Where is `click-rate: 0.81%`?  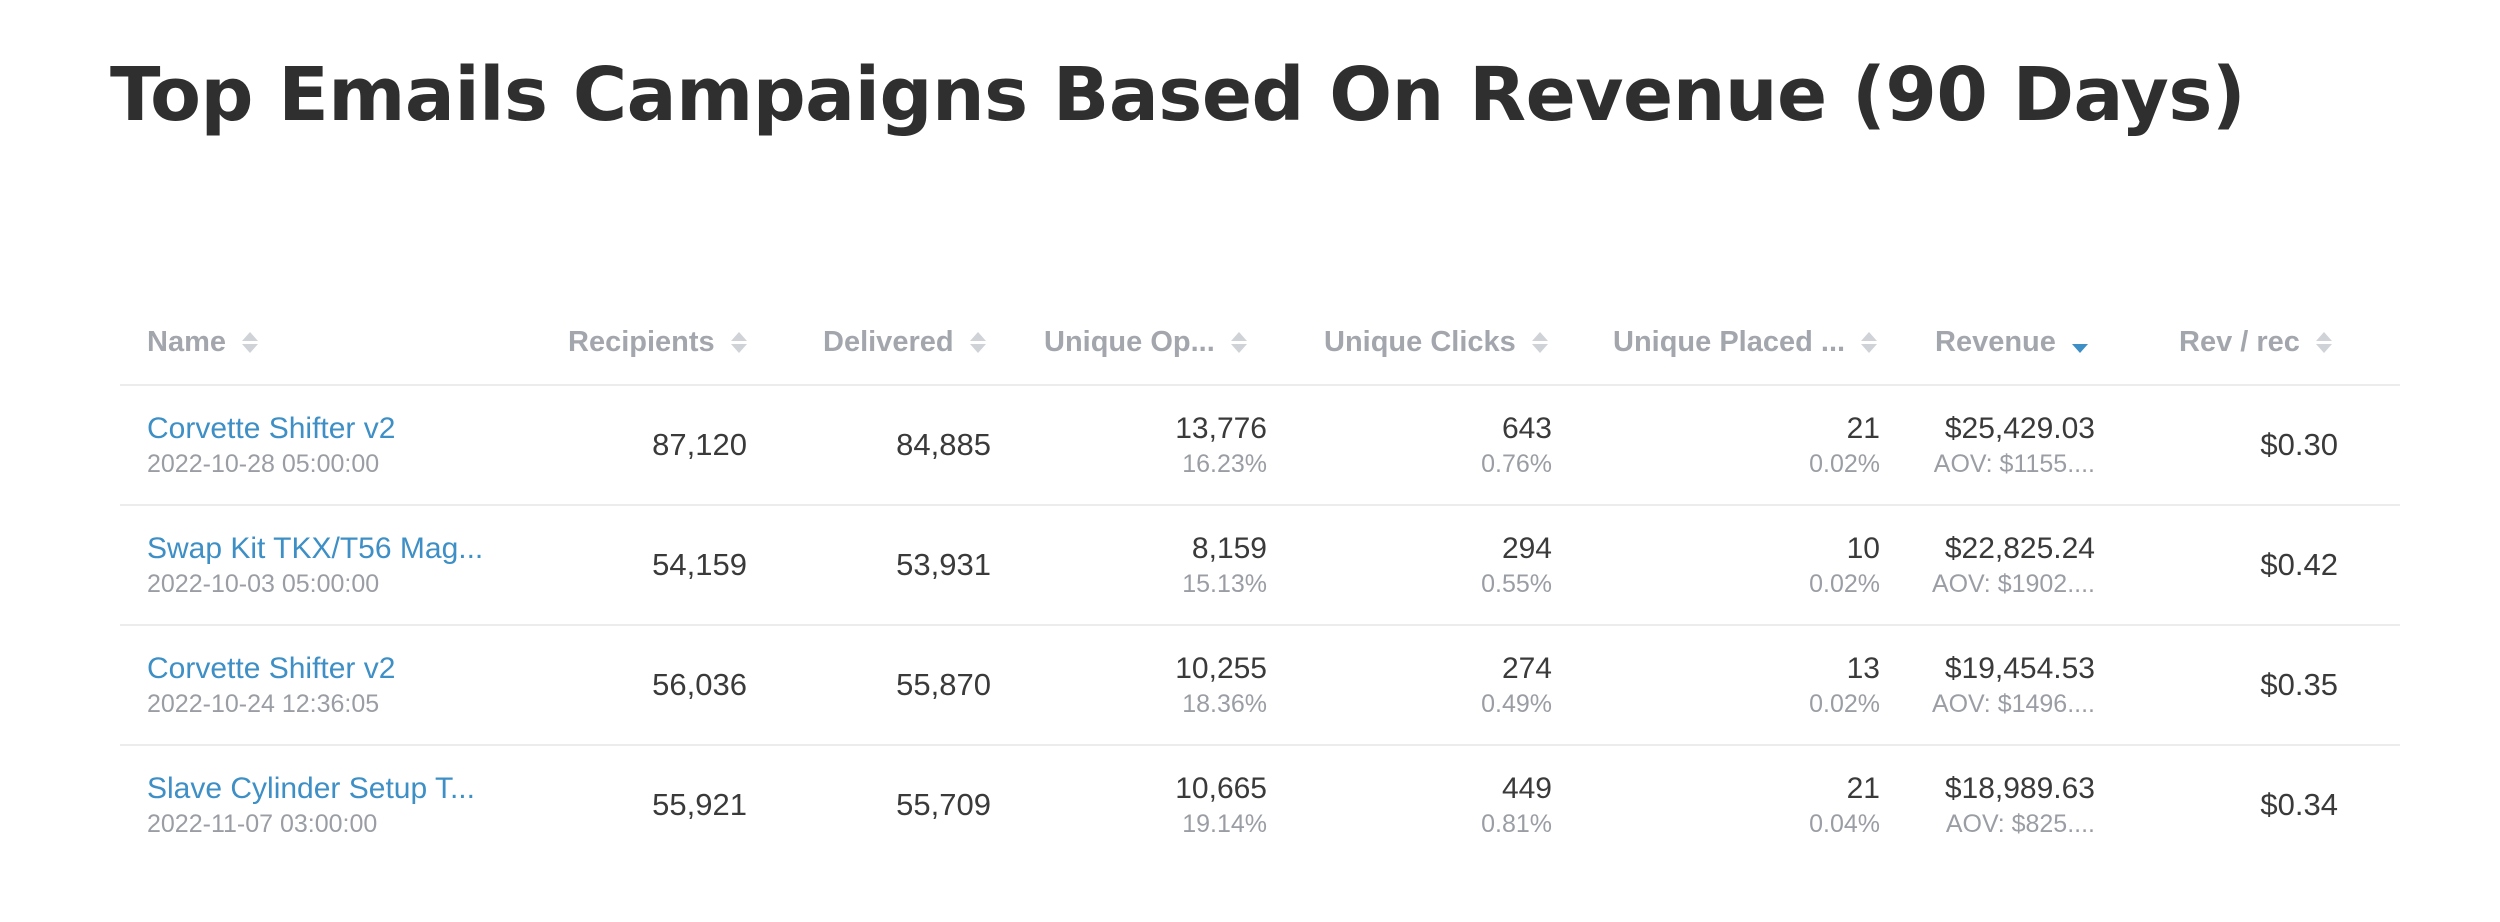
click-rate: 0.81% is located at coordinates (1516, 824).